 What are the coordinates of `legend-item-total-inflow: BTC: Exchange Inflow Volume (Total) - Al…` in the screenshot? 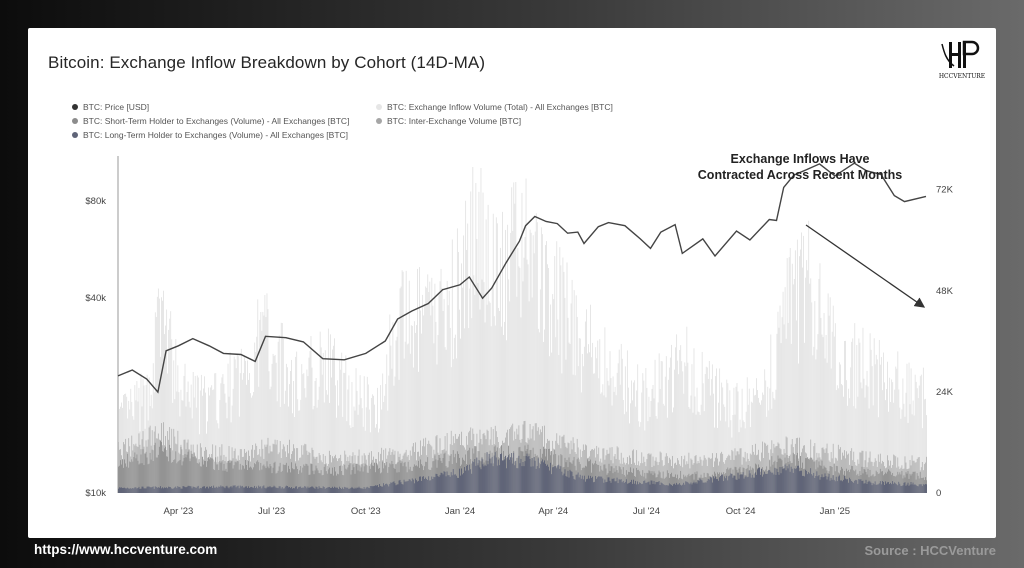 It's located at (494, 107).